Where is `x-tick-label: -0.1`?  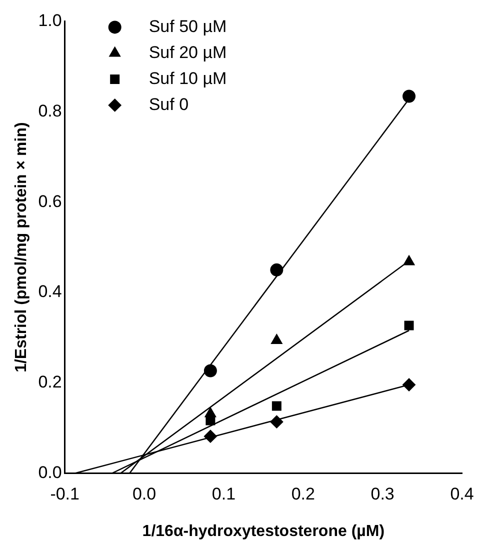 x-tick-label: -0.1 is located at coordinates (65, 494).